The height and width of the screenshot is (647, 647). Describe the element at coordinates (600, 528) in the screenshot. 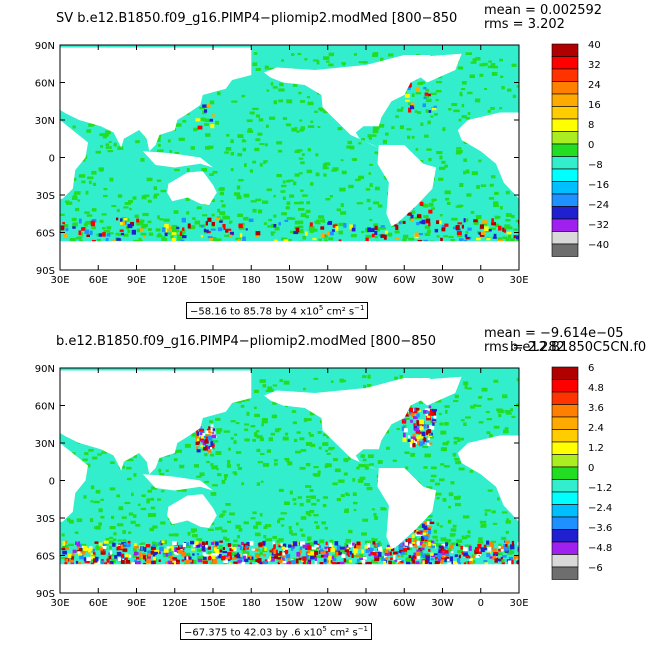

I see `legend-label: −3.6` at that location.